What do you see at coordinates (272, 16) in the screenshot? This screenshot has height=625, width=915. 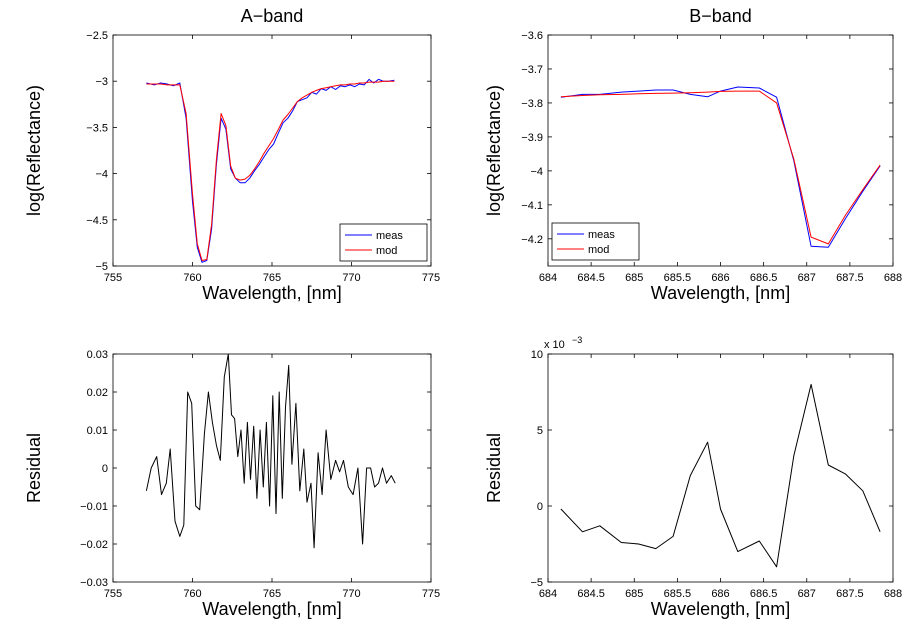 I see `chart-title: A−band` at bounding box center [272, 16].